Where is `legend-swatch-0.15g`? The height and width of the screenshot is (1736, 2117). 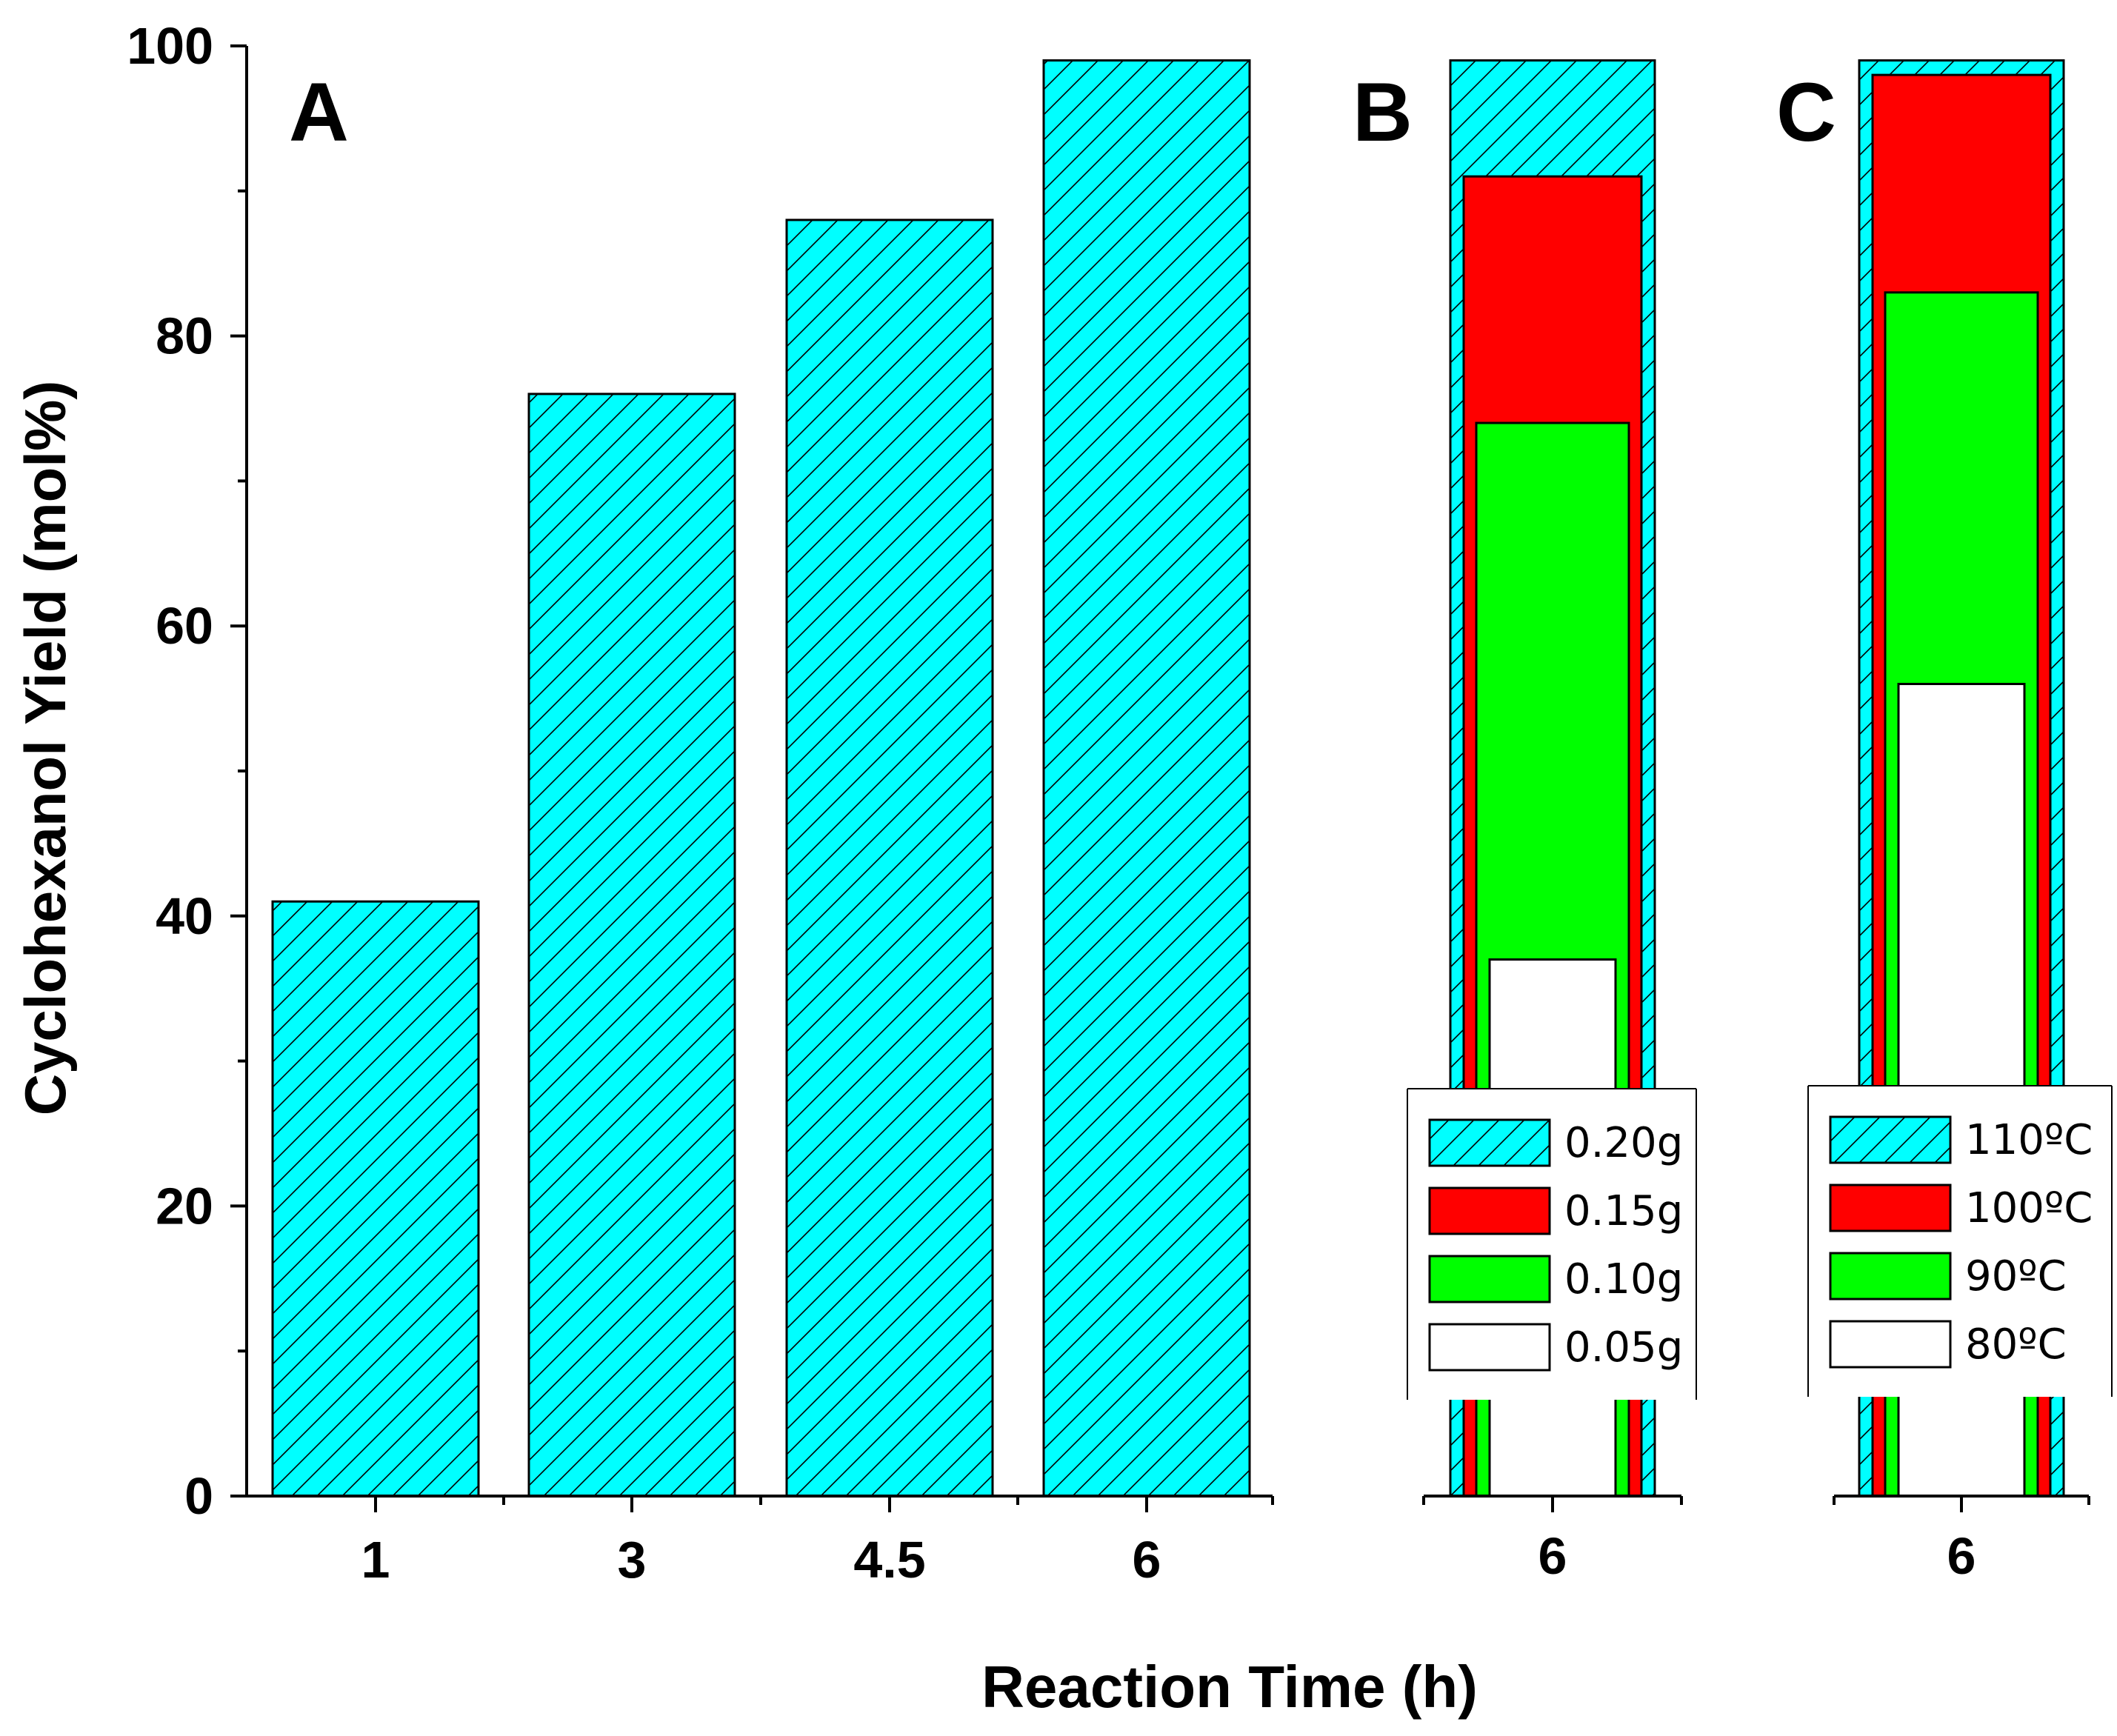 legend-swatch-0.15g is located at coordinates (1489, 1210).